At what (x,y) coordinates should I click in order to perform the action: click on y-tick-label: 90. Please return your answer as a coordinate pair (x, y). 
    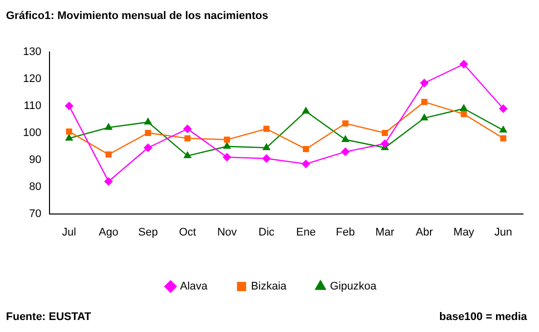
    Looking at the image, I should click on (35, 160).